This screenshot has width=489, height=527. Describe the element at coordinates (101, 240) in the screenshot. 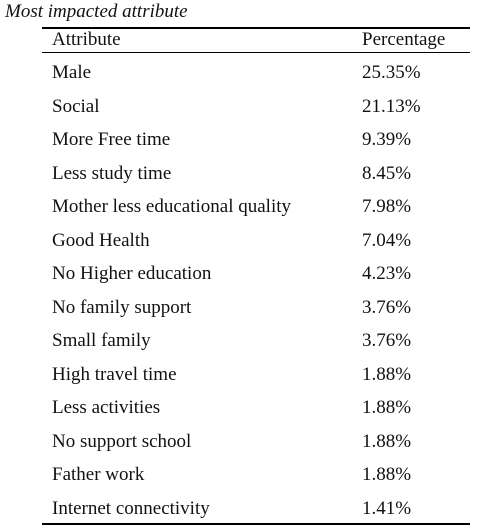

I see `attribute-cell: Good Health` at that location.